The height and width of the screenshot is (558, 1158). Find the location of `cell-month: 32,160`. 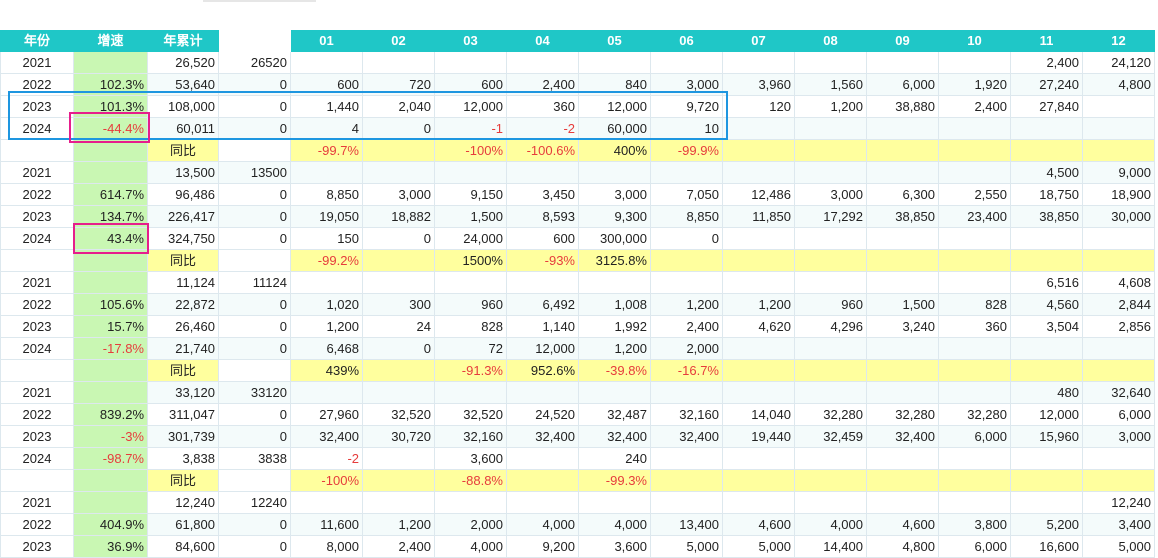

cell-month: 32,160 is located at coordinates (686, 414).